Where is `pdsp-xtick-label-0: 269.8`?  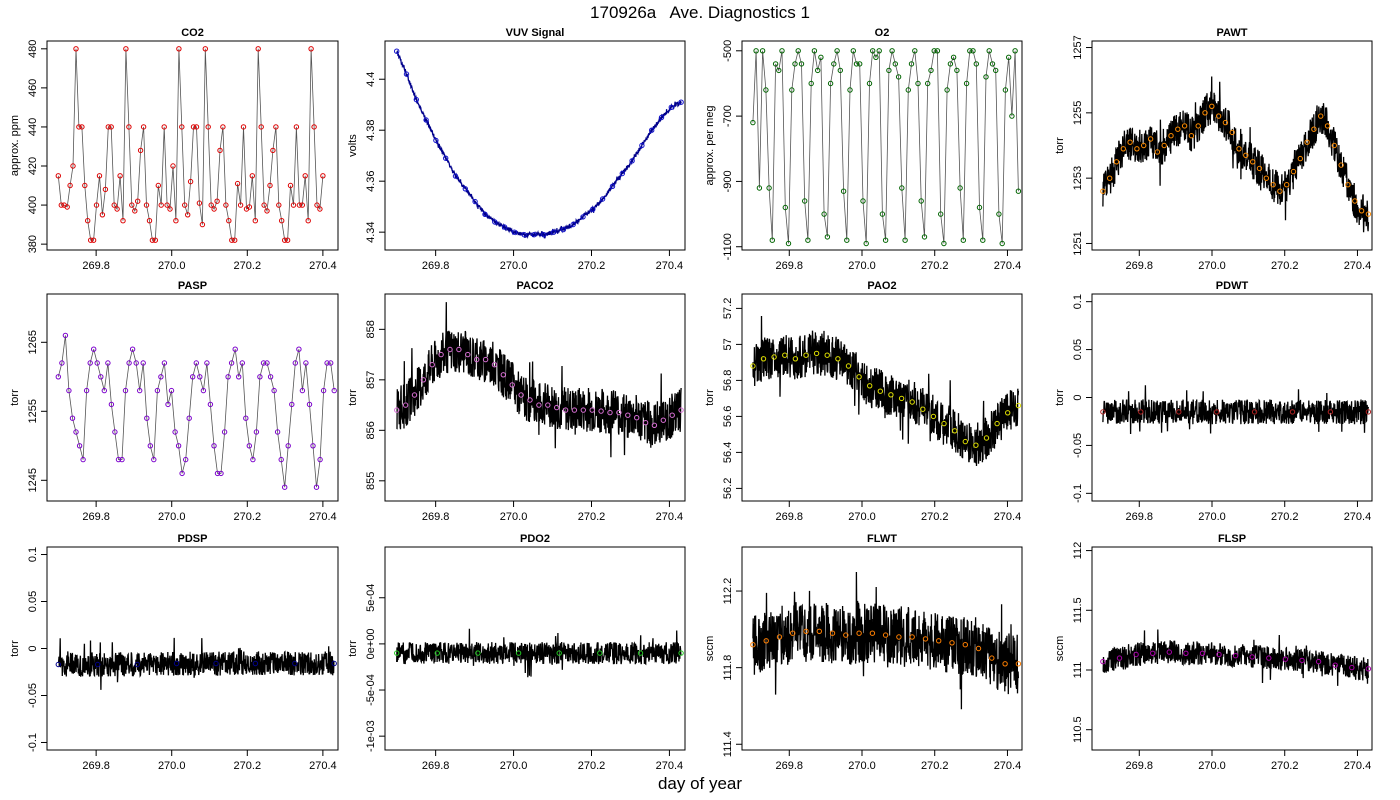 pdsp-xtick-label-0: 269.8 is located at coordinates (96, 766).